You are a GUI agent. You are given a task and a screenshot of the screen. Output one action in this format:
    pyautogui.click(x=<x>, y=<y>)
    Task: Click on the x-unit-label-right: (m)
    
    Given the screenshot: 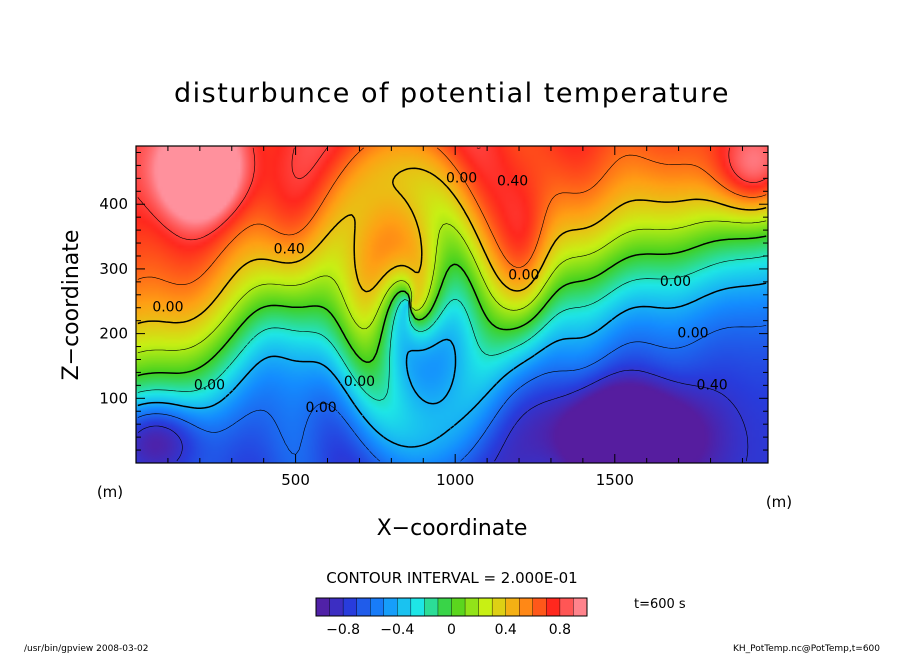 What is the action you would take?
    pyautogui.click(x=779, y=502)
    